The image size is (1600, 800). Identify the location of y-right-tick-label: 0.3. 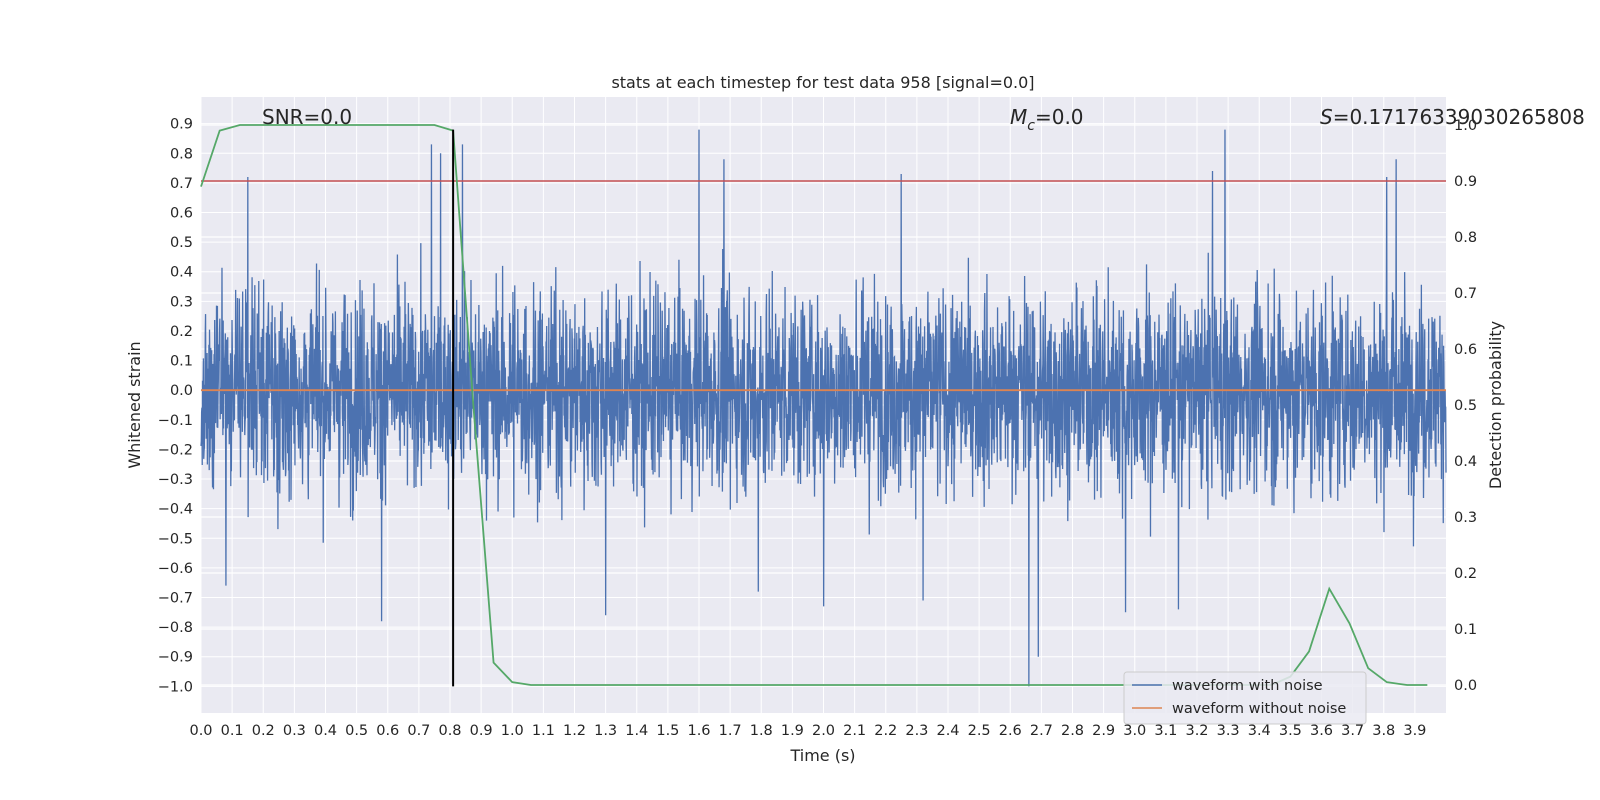
(1465, 518).